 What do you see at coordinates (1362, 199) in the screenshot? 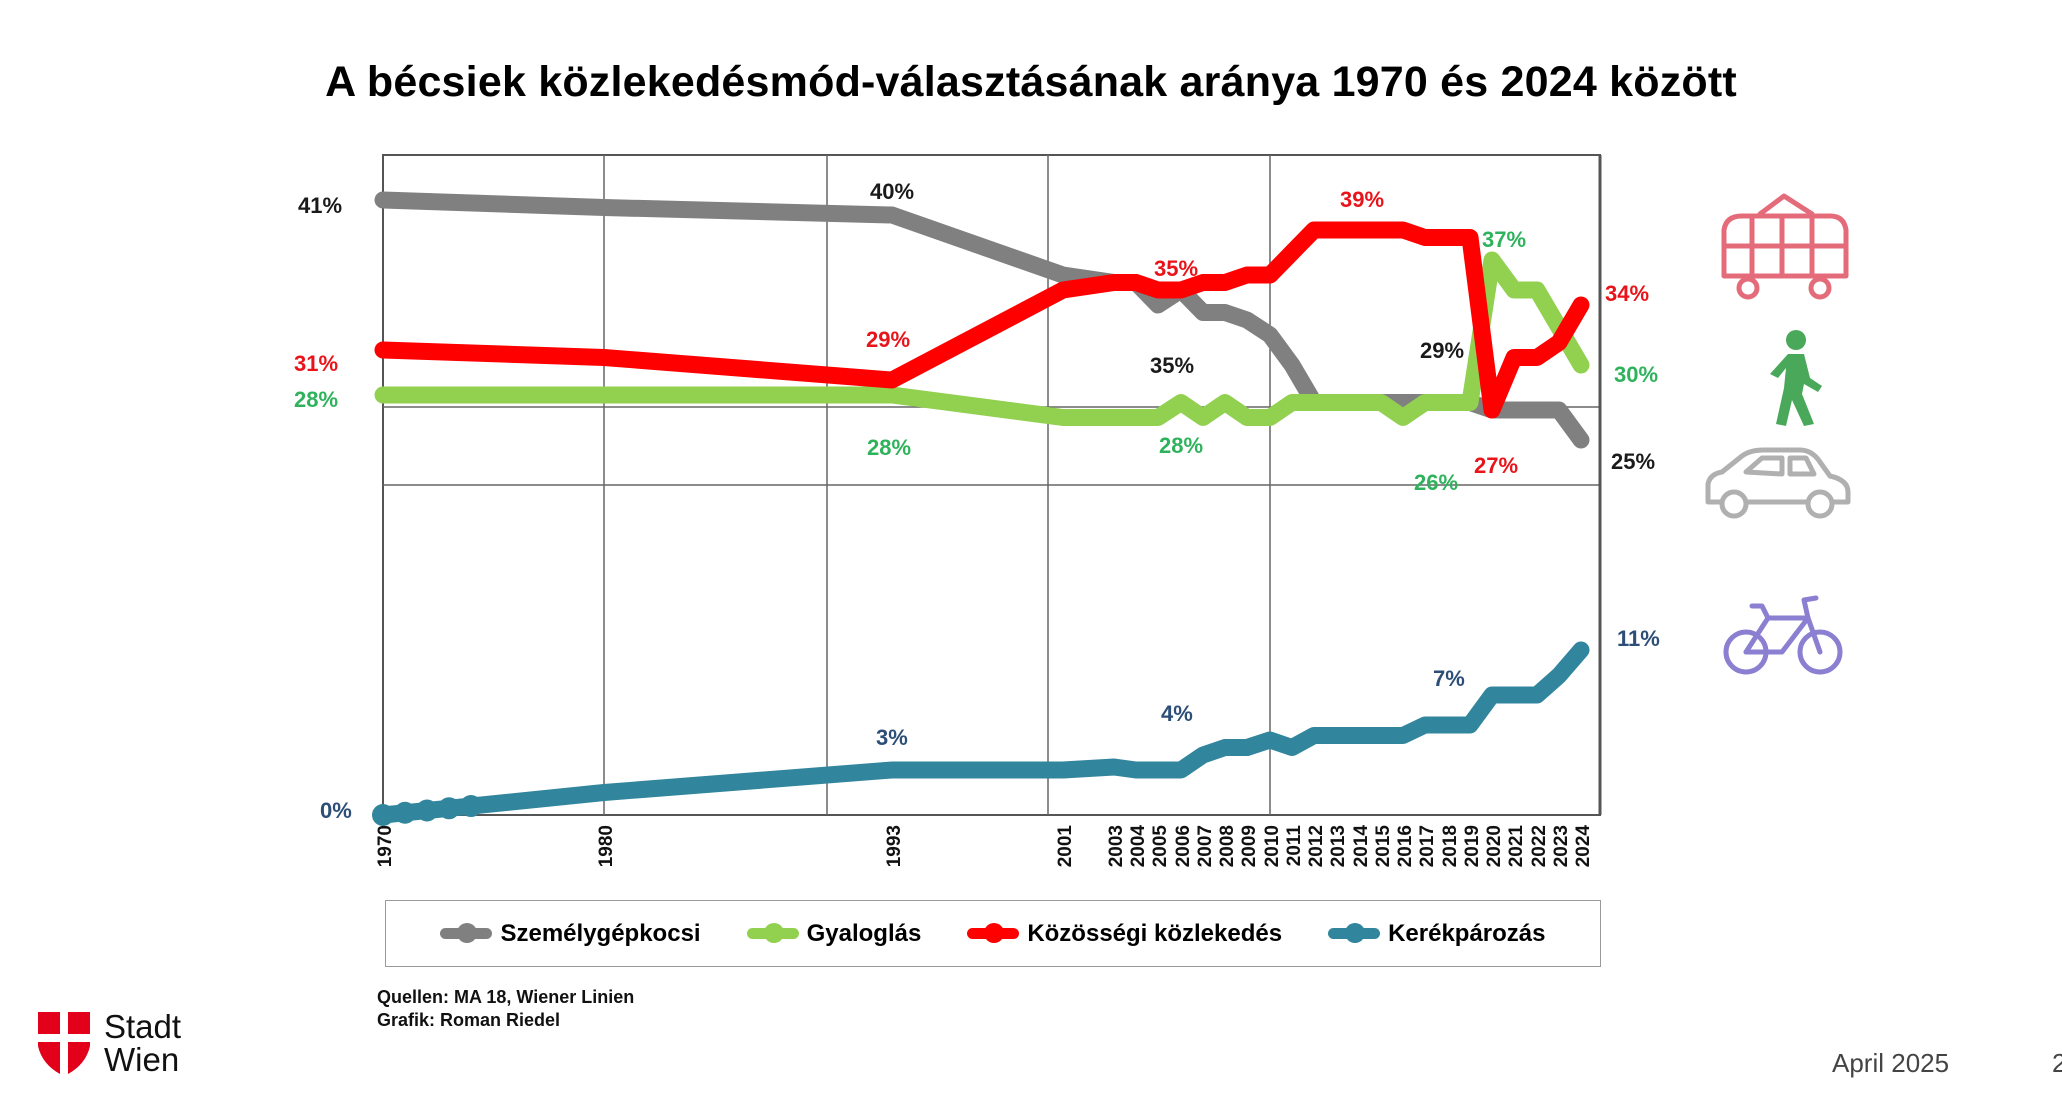
I see `data-label: 39%` at bounding box center [1362, 199].